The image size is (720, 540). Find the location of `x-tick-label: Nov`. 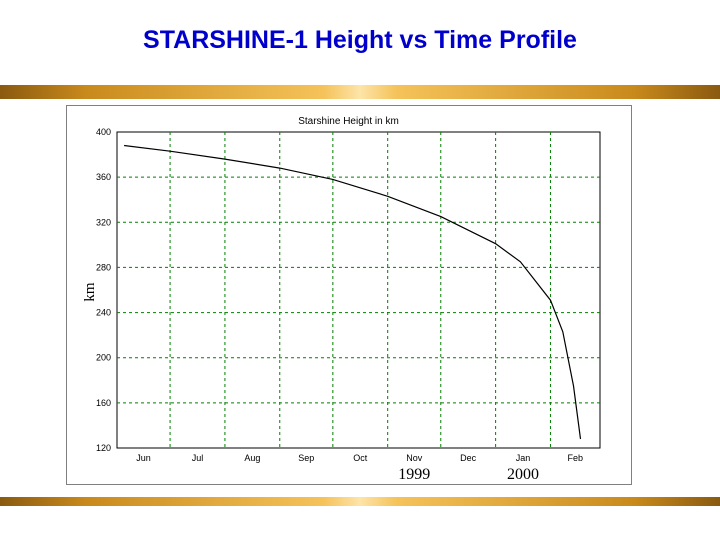

x-tick-label: Nov is located at coordinates (414, 458).